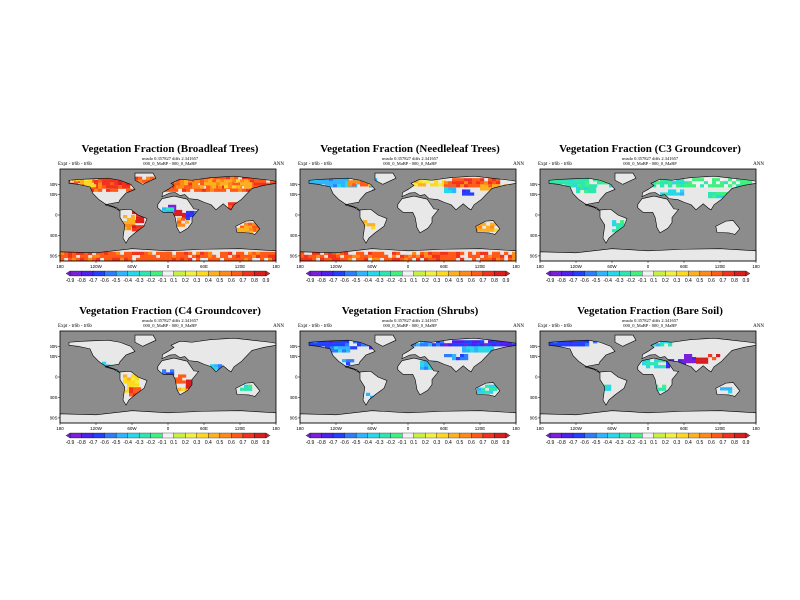 The image size is (800, 600). I want to click on lat-tick-label: 60N, so click(294, 184).